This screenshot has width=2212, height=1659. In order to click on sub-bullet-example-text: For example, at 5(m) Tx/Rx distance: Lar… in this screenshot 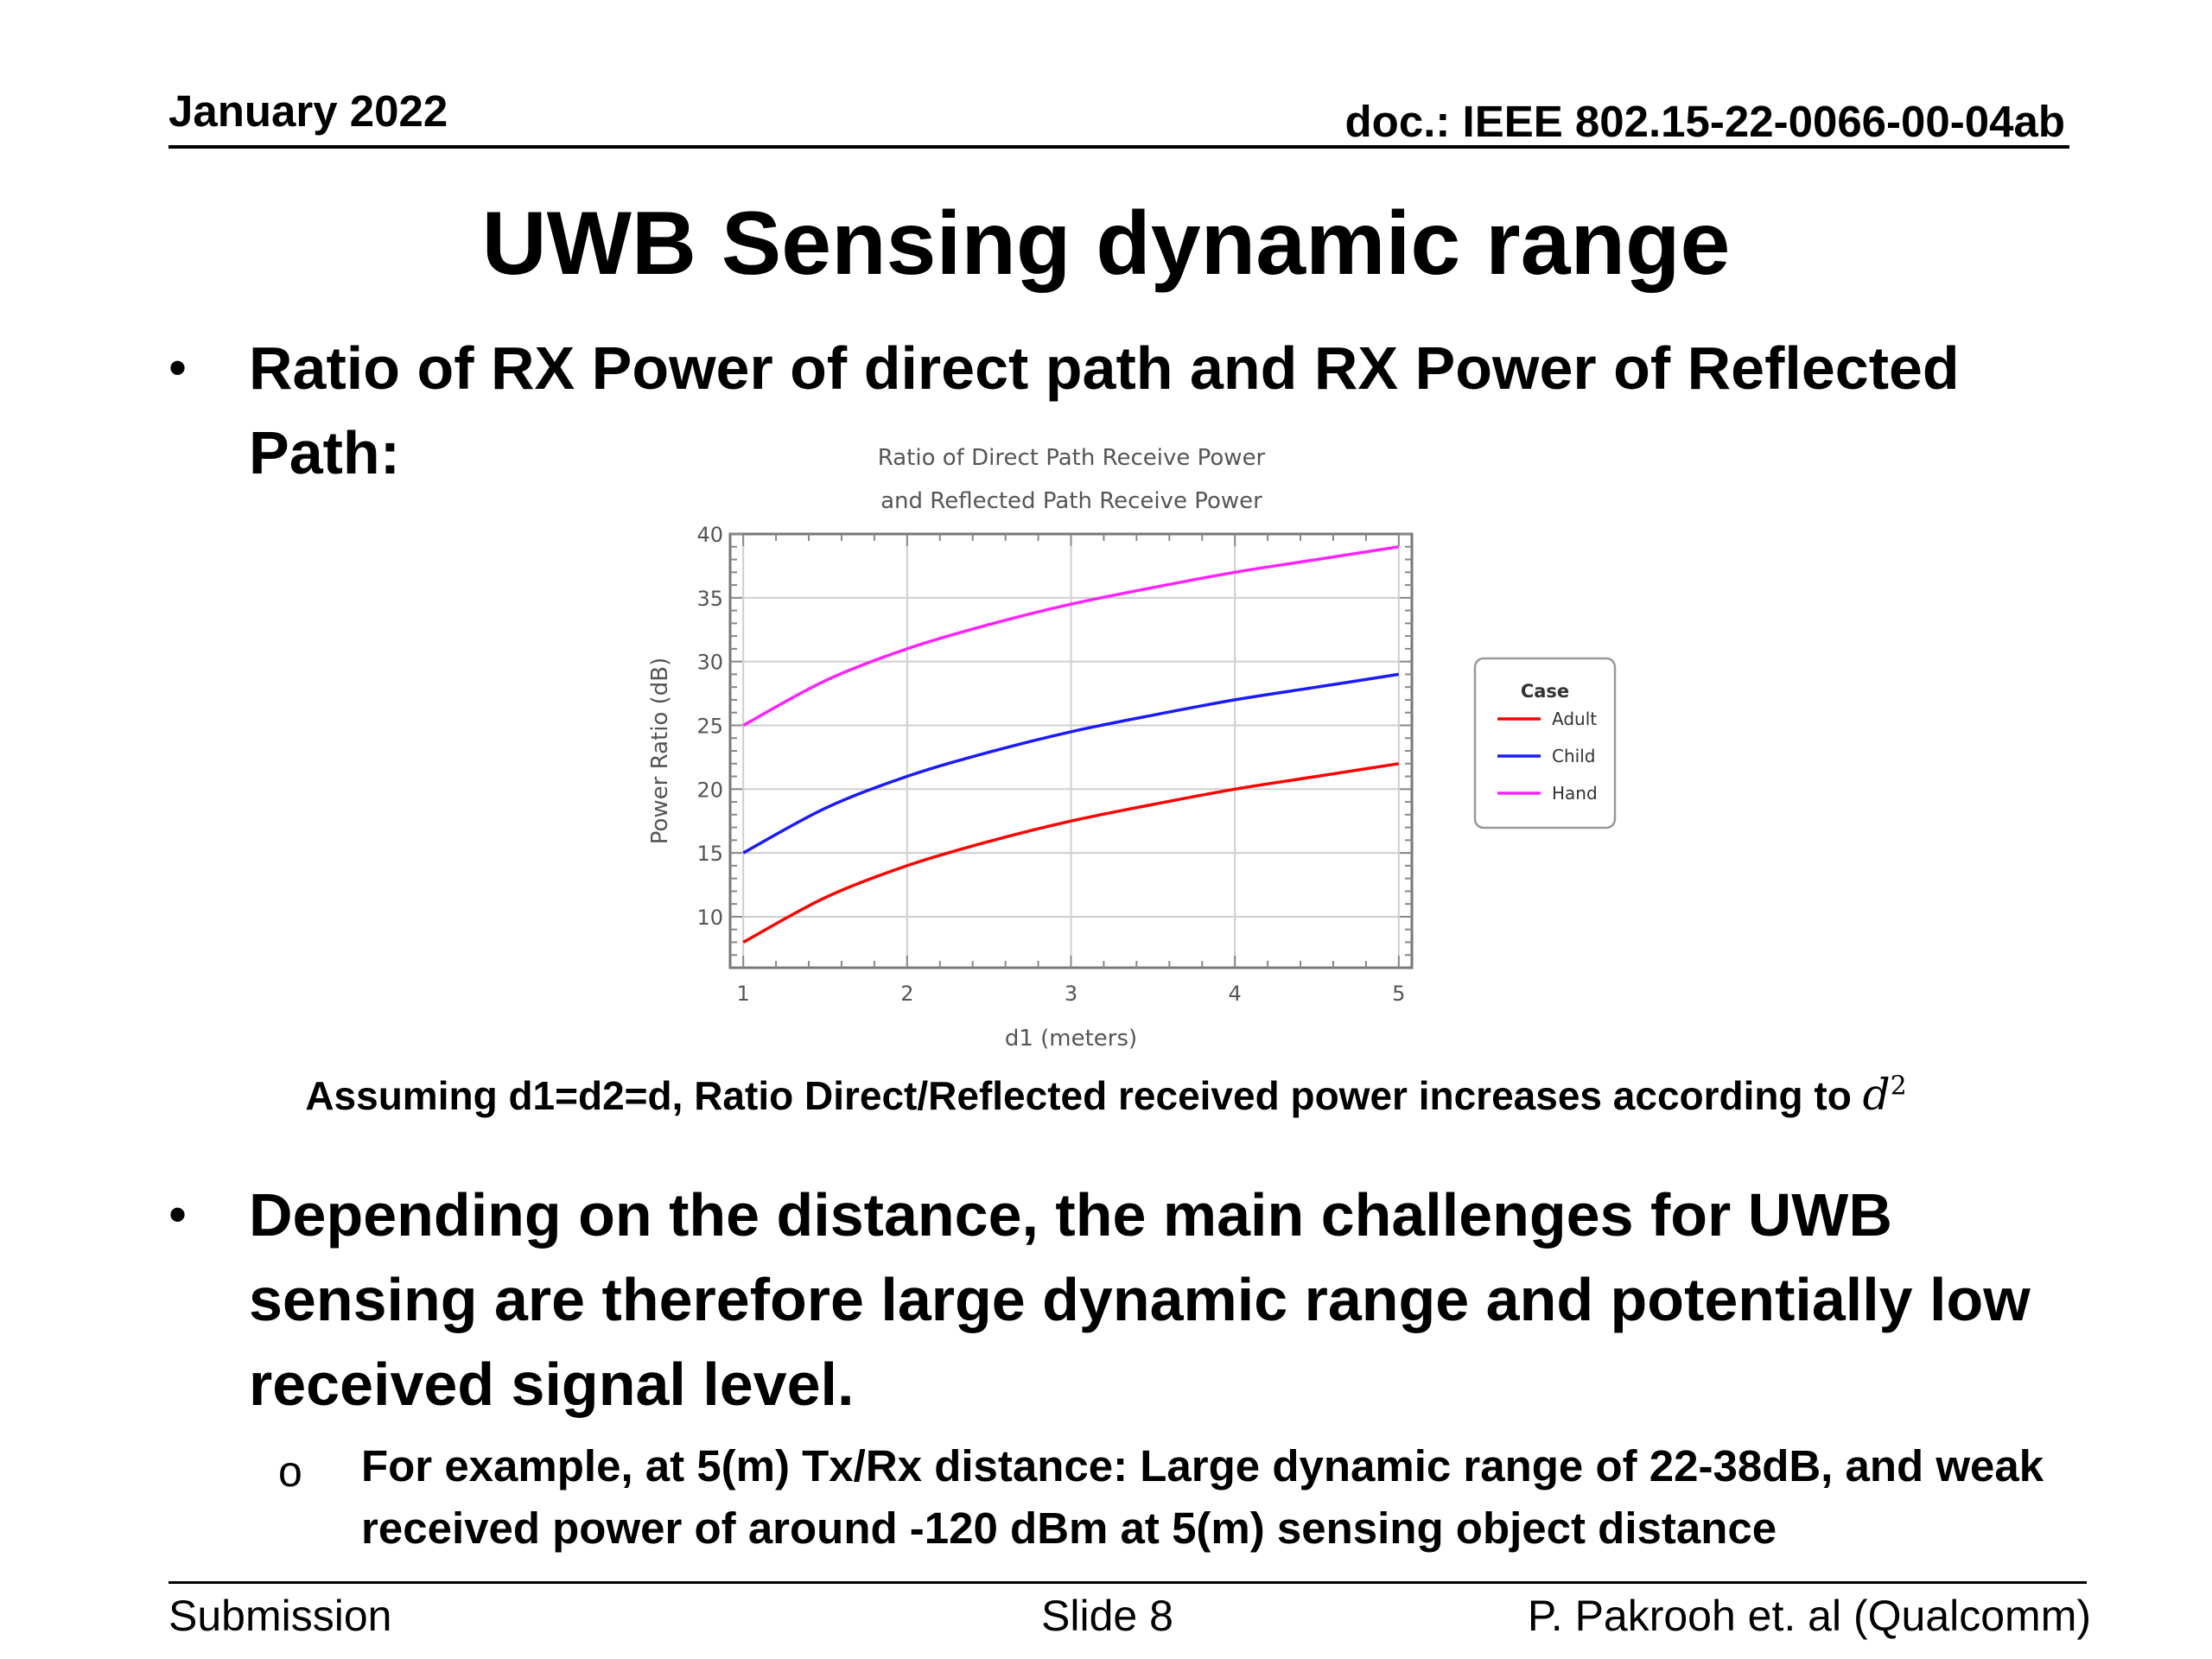, I will do `click(1202, 1497)`.